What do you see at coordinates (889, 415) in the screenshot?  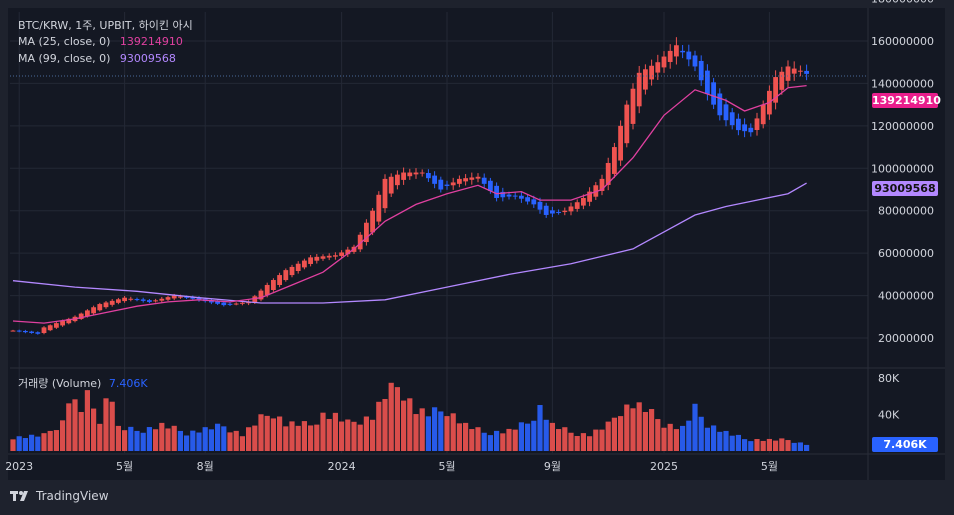 I see `volume-tick-label: 40K` at bounding box center [889, 415].